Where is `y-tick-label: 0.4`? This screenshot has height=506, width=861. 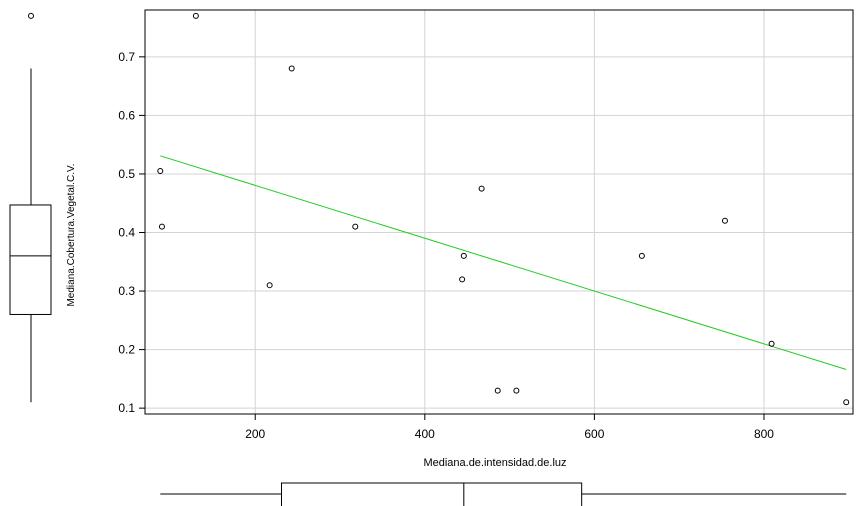 y-tick-label: 0.4 is located at coordinates (126, 232).